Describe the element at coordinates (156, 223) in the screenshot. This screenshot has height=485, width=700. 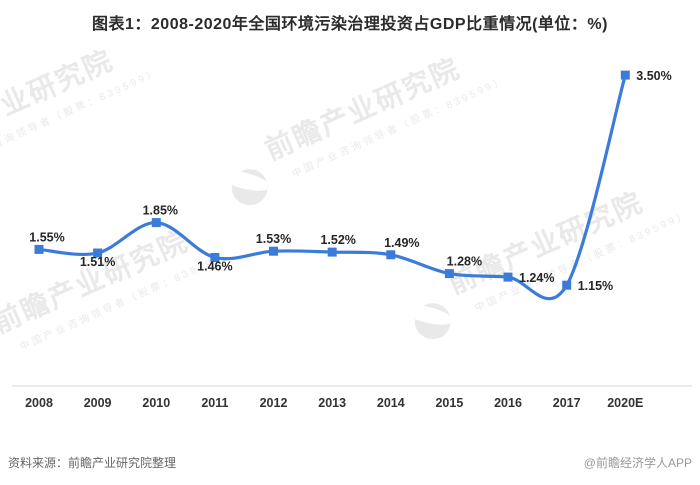
I see `data-point-marker-2010` at that location.